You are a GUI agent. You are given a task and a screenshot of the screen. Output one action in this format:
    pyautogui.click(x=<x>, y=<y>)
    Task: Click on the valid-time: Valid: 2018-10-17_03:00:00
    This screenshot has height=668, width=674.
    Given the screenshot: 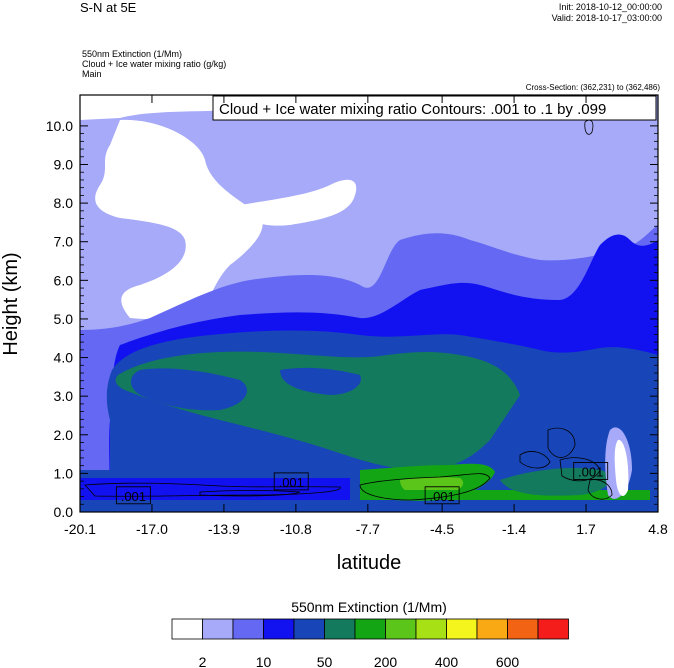 What is the action you would take?
    pyautogui.click(x=606, y=18)
    